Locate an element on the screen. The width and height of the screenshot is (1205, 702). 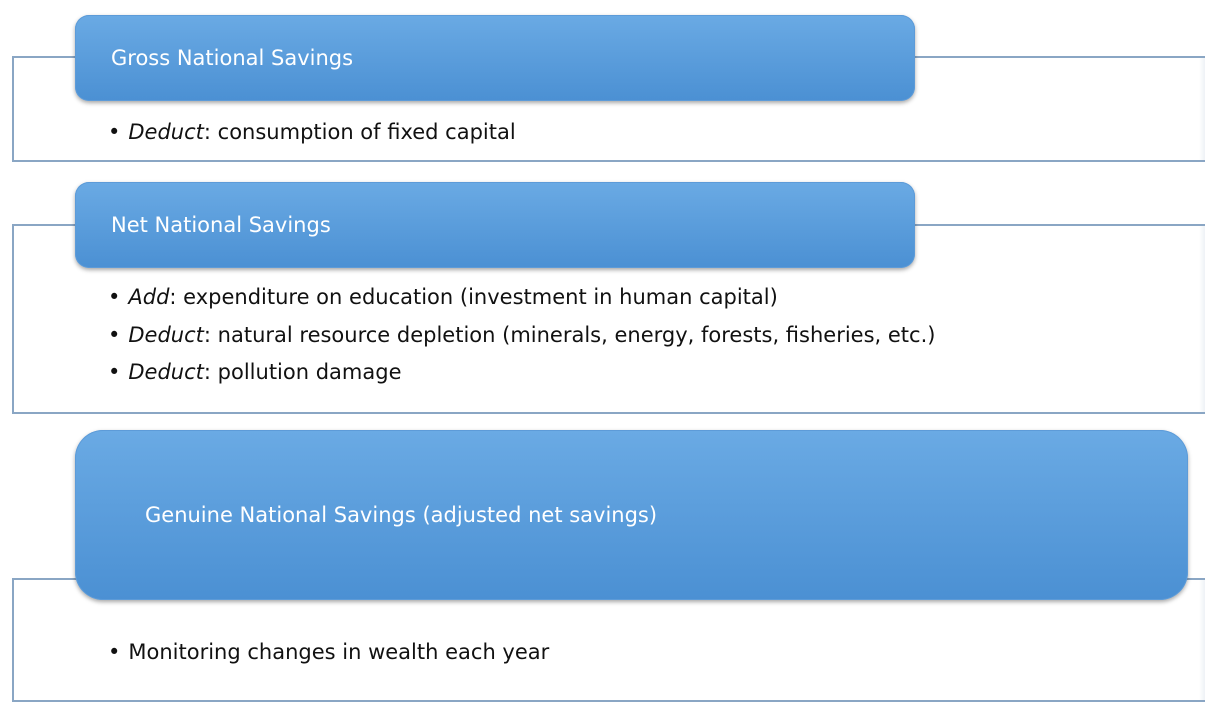
item-text: : consumption of fixed capital is located at coordinates (359, 132).